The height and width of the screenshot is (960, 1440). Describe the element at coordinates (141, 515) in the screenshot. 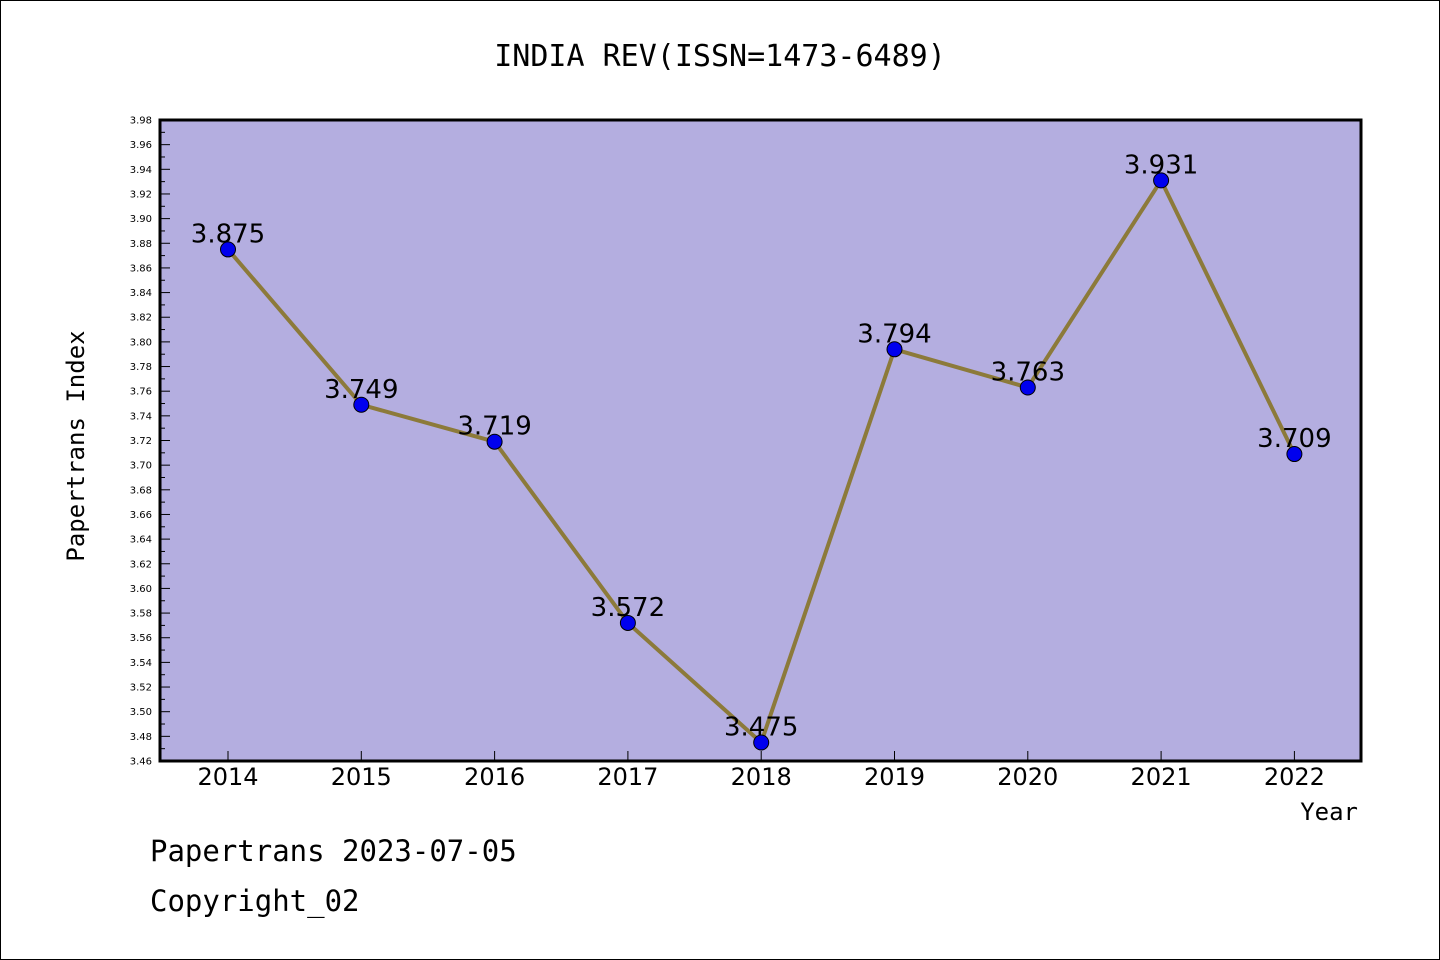

I see `y-tick-label: 3.66` at that location.